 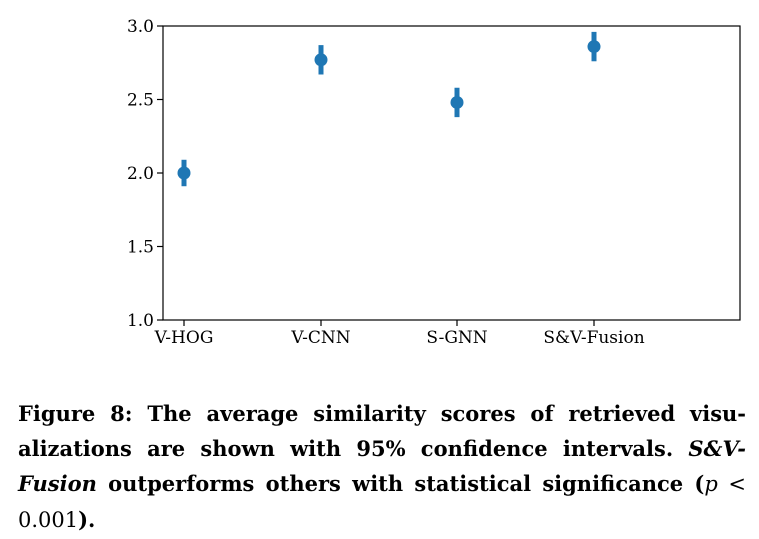 I want to click on x-tick-label: V-CNN, so click(x=320, y=338).